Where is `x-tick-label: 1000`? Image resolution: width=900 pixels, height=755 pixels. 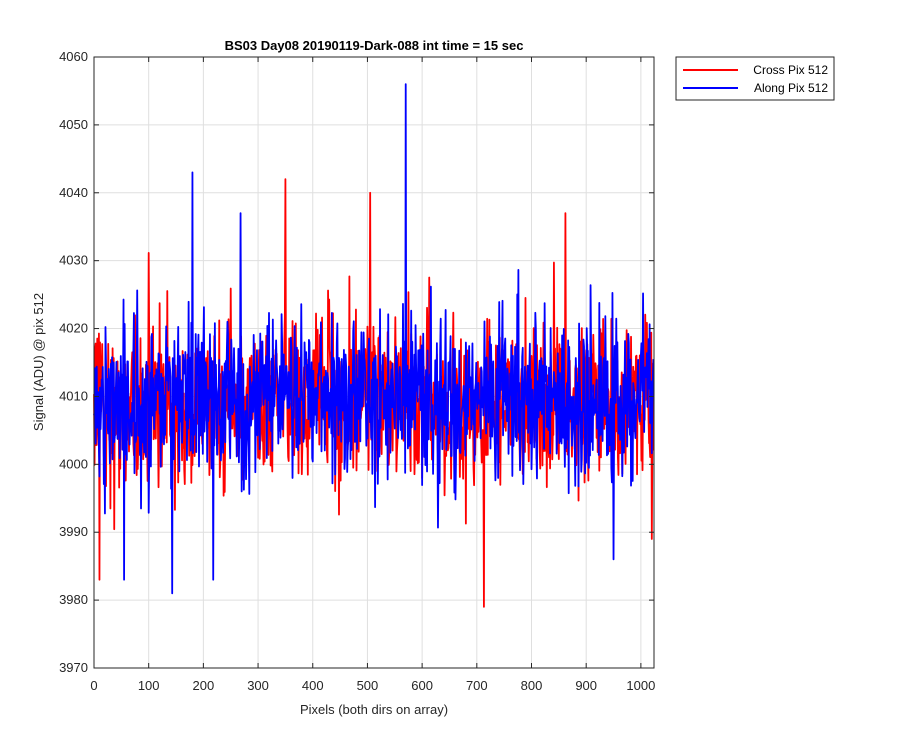
x-tick-label: 1000 is located at coordinates (640, 685).